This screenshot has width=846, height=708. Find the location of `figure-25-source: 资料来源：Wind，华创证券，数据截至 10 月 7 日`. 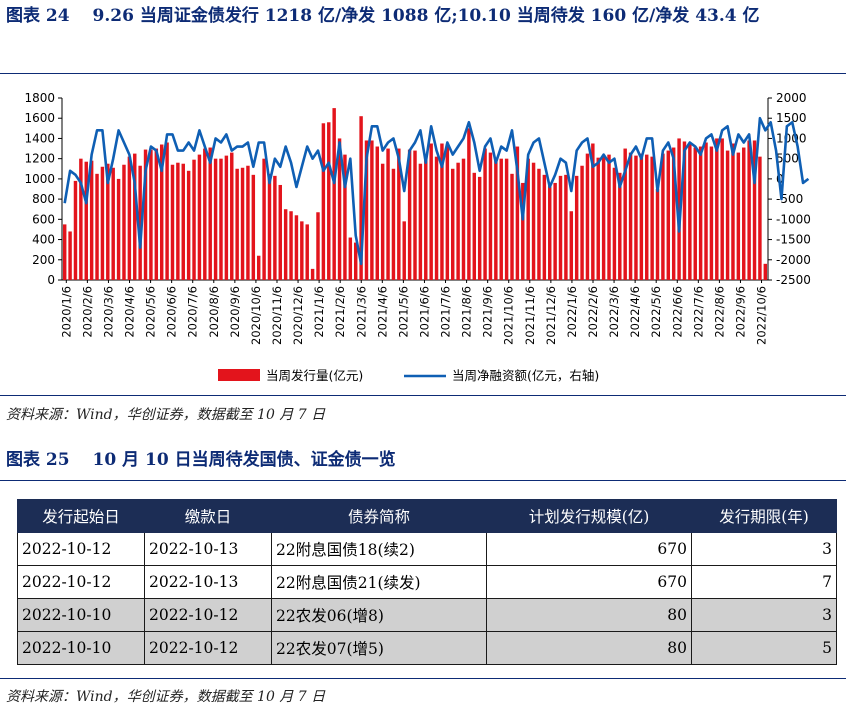

figure-25-source: 资料来源：Wind，华创证券，数据截至 10 月 7 日 is located at coordinates (166, 697).